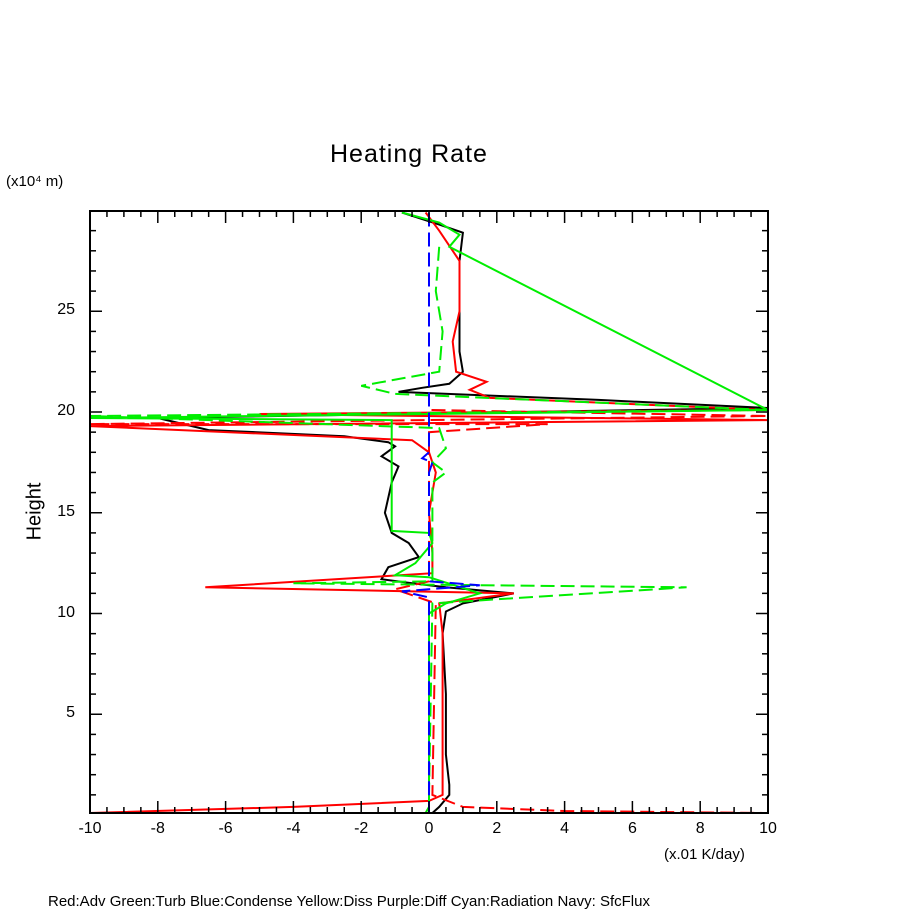 This screenshot has height=910, width=904. Describe the element at coordinates (293, 828) in the screenshot. I see `x-tick-label: -4` at that location.